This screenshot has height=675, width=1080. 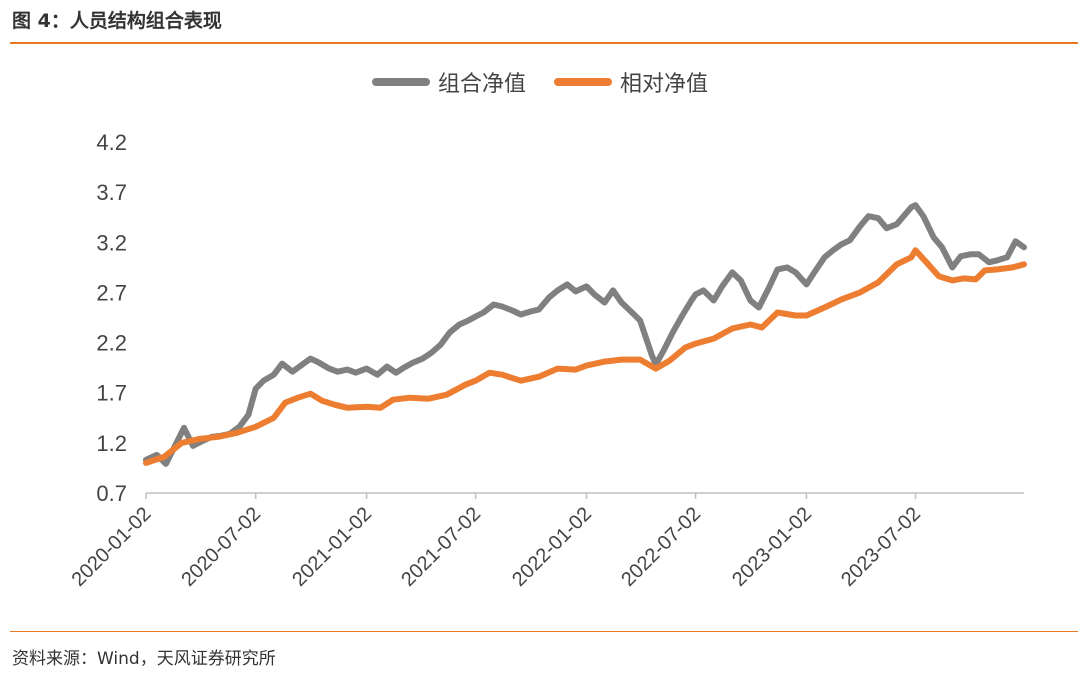 What do you see at coordinates (112, 547) in the screenshot?
I see `x-tick-label: 2020-01-02` at bounding box center [112, 547].